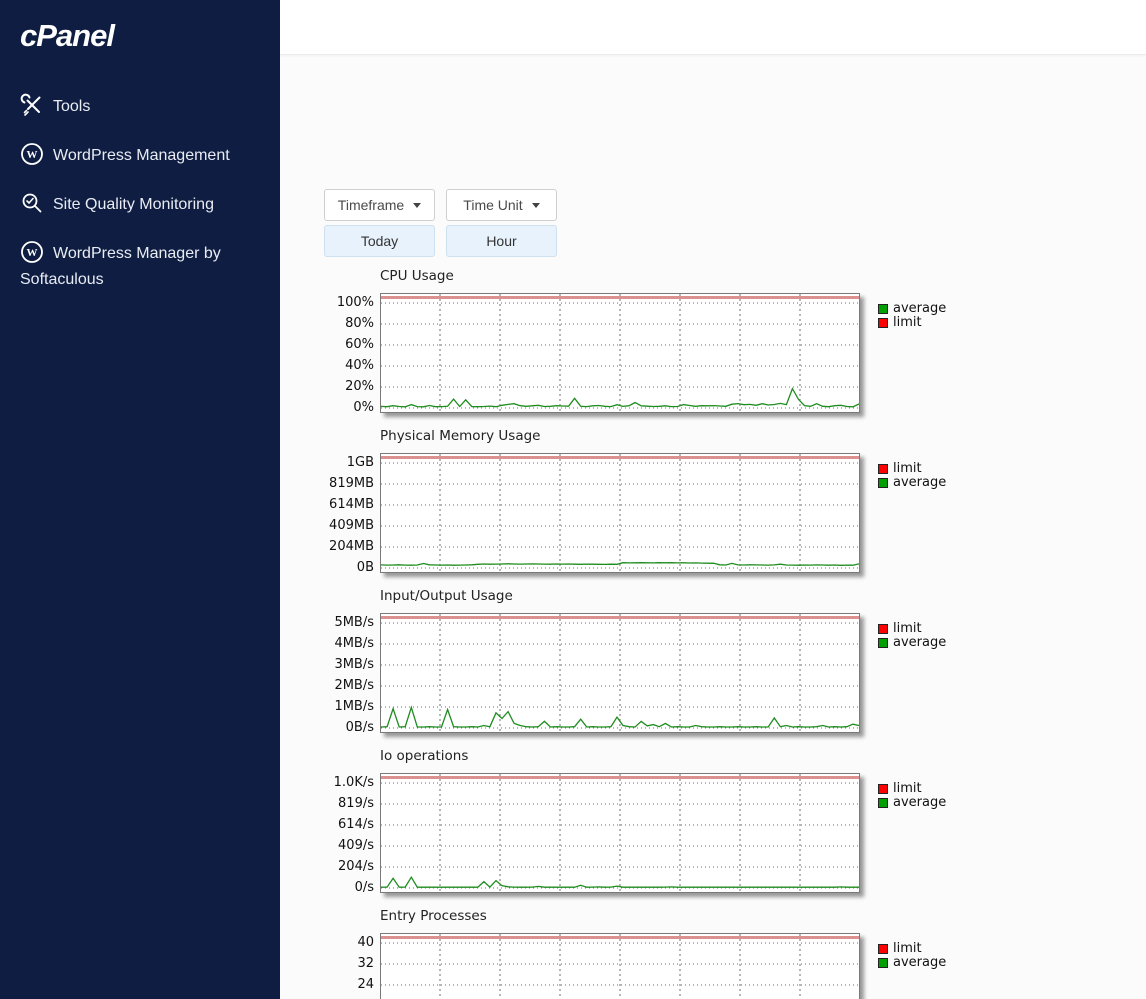 This screenshot has height=999, width=1146. I want to click on sidebar-item-label: Site Quality Monitoring, so click(133, 204).